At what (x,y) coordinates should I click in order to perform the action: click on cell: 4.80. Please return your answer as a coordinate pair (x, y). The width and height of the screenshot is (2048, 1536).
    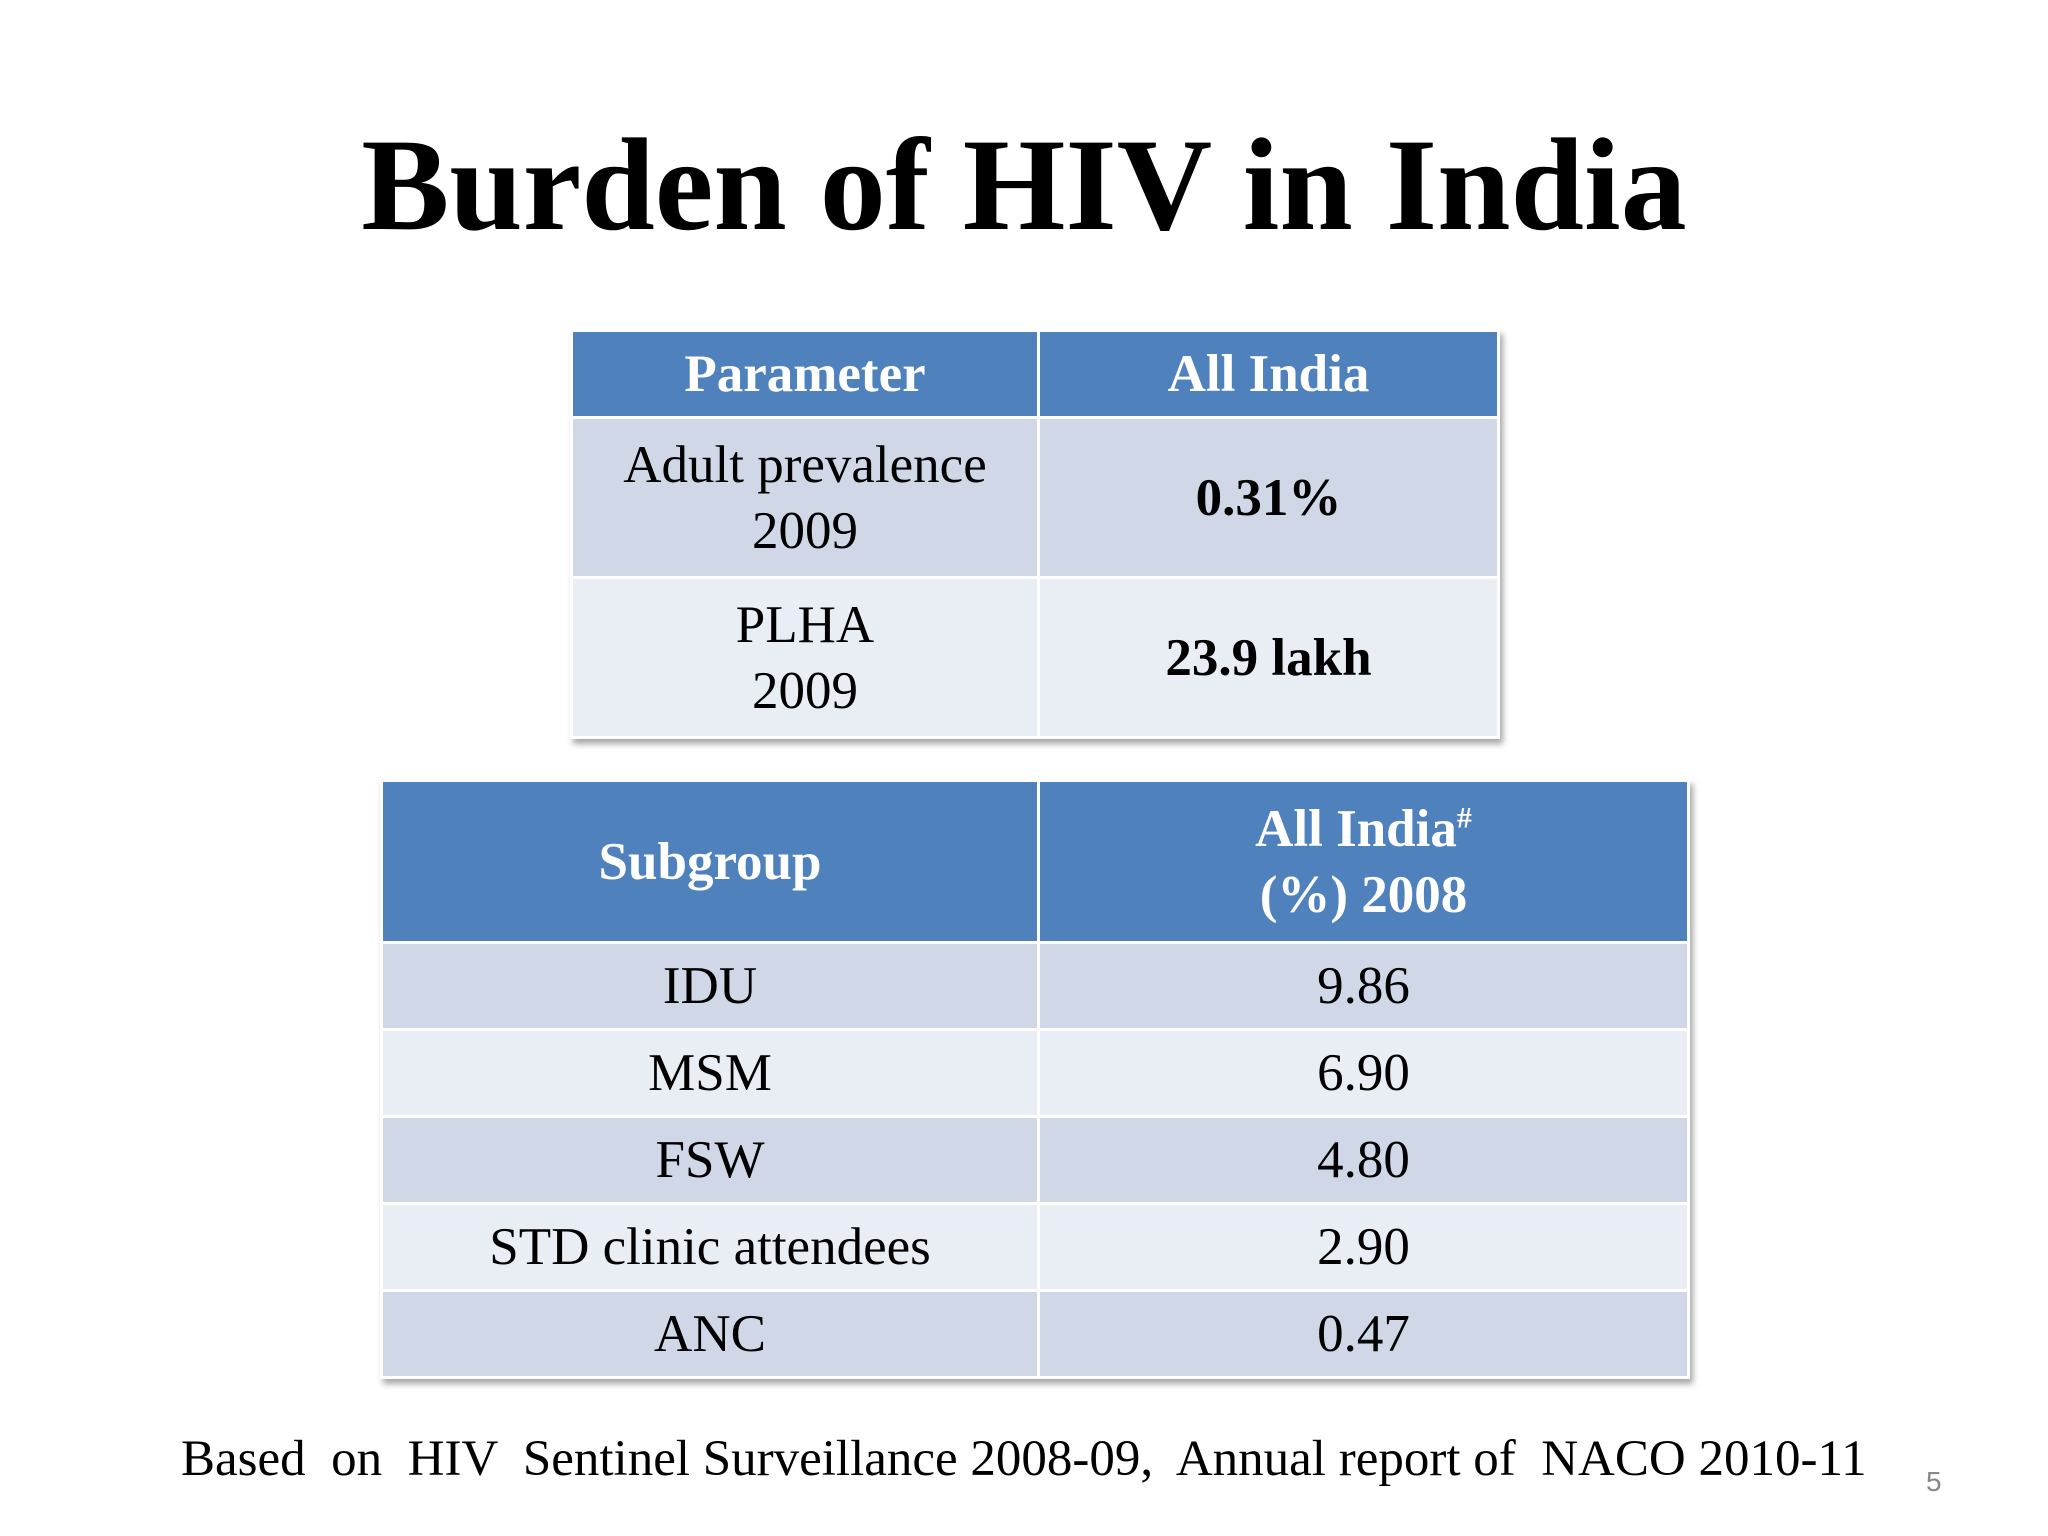
    Looking at the image, I should click on (1363, 1160).